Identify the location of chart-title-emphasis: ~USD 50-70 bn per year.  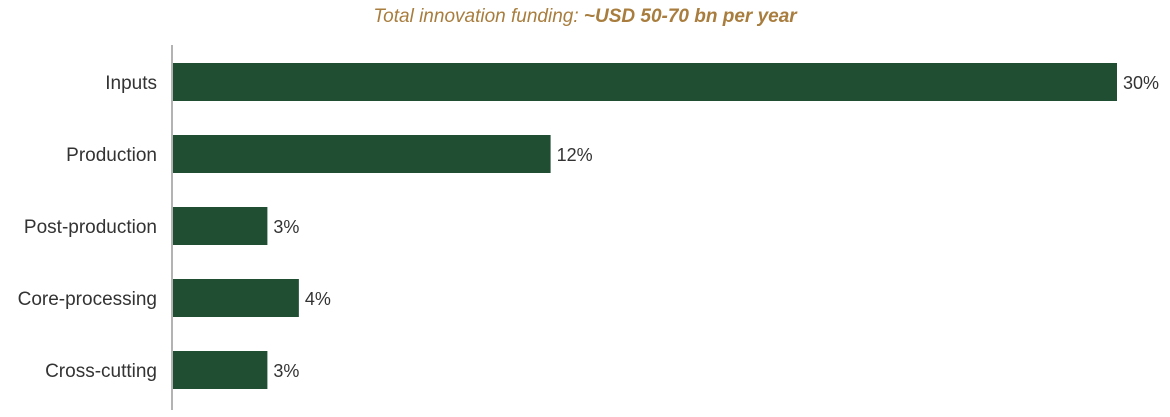
(690, 16).